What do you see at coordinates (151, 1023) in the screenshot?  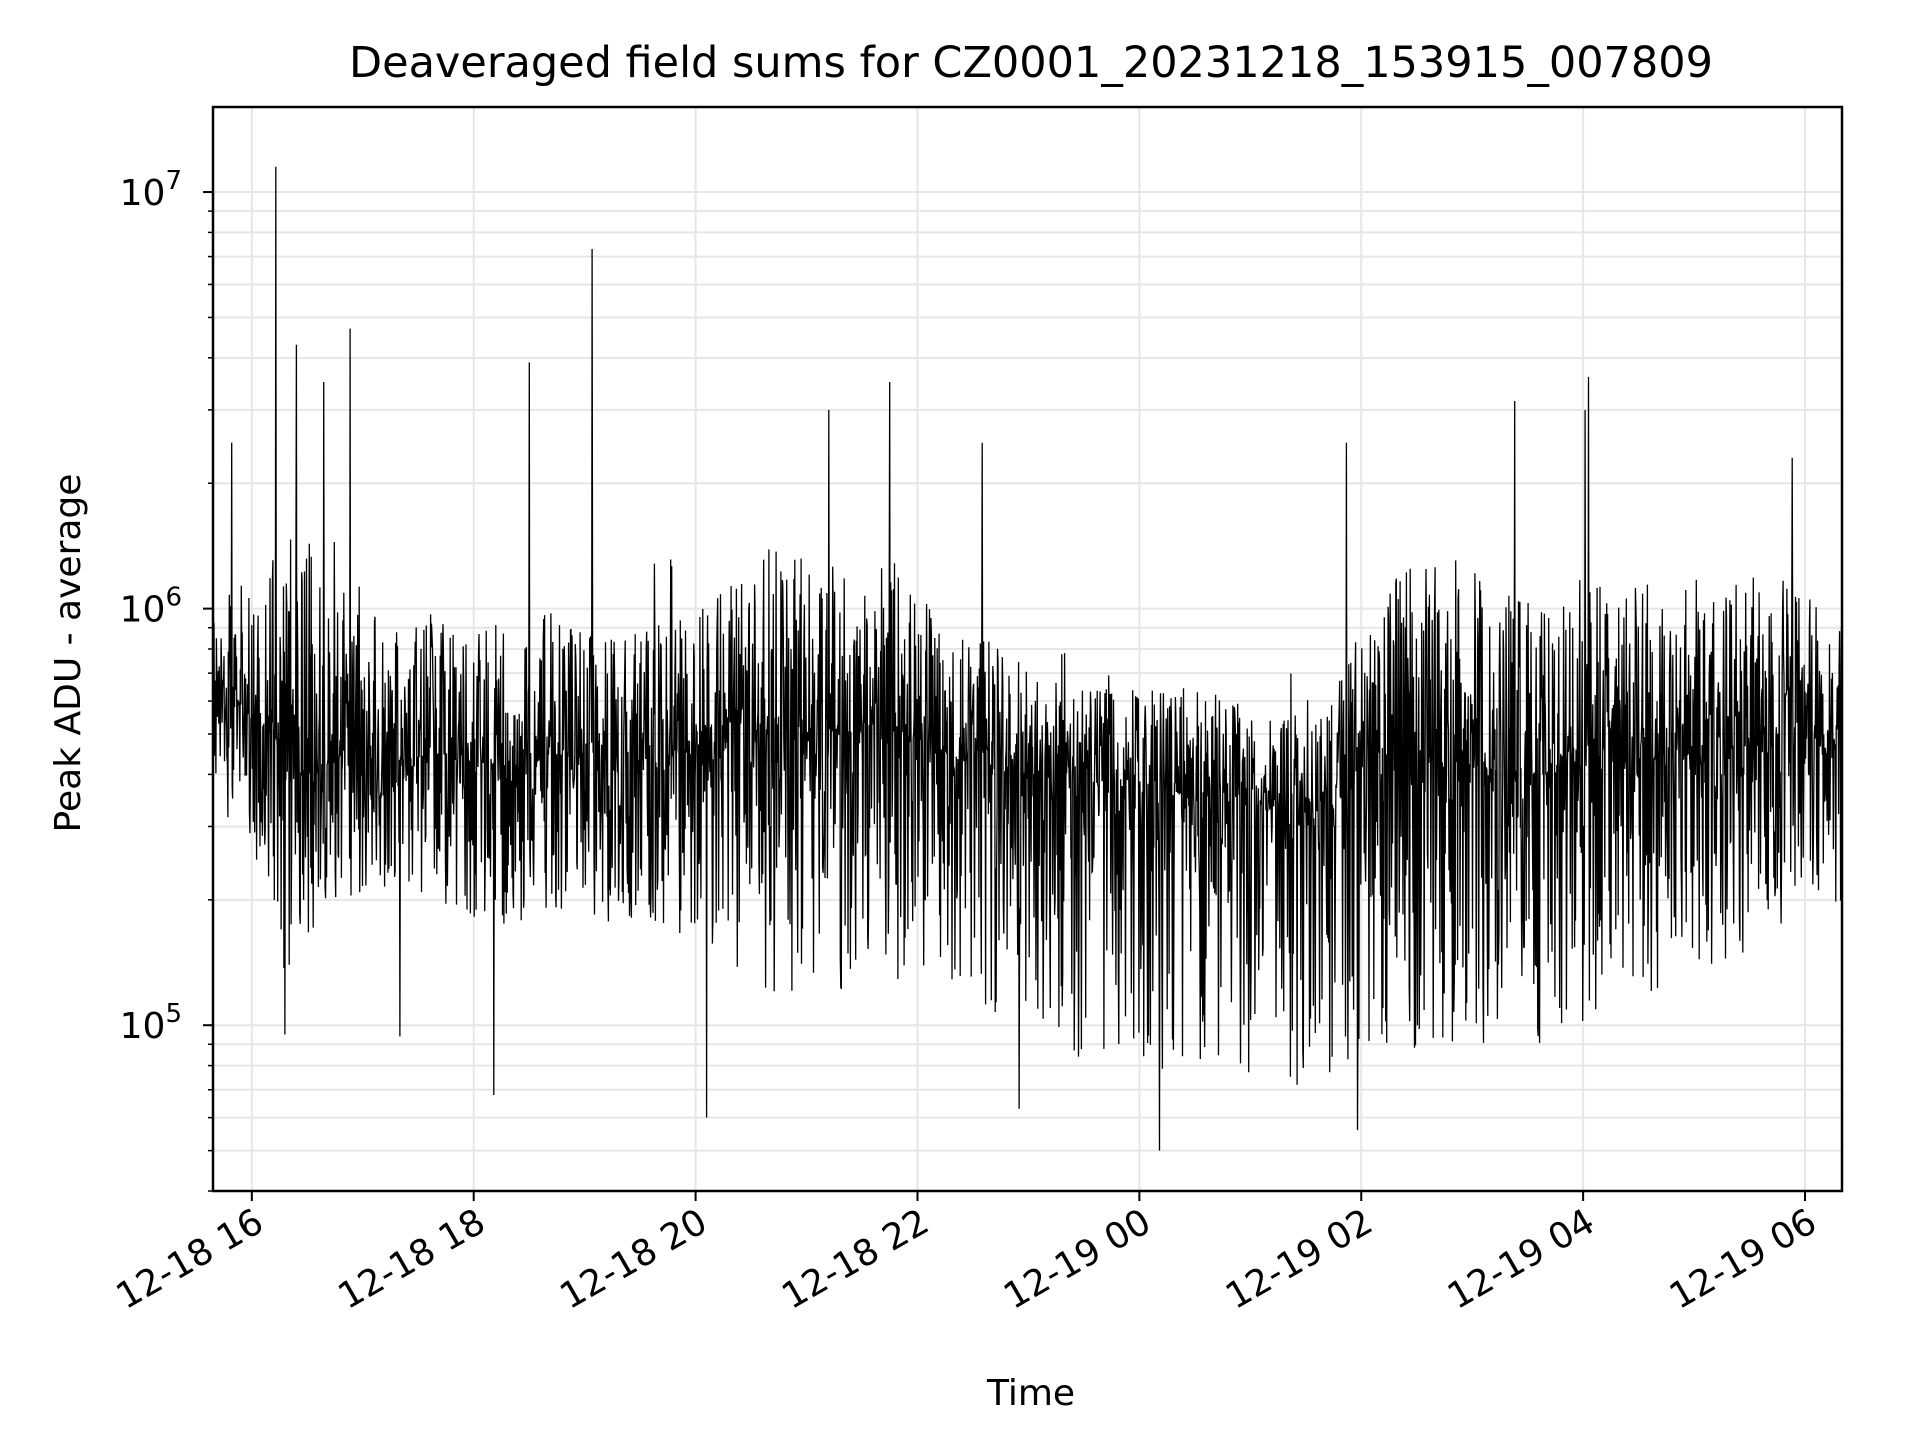 I see `y-tick-label: 10⁵` at bounding box center [151, 1023].